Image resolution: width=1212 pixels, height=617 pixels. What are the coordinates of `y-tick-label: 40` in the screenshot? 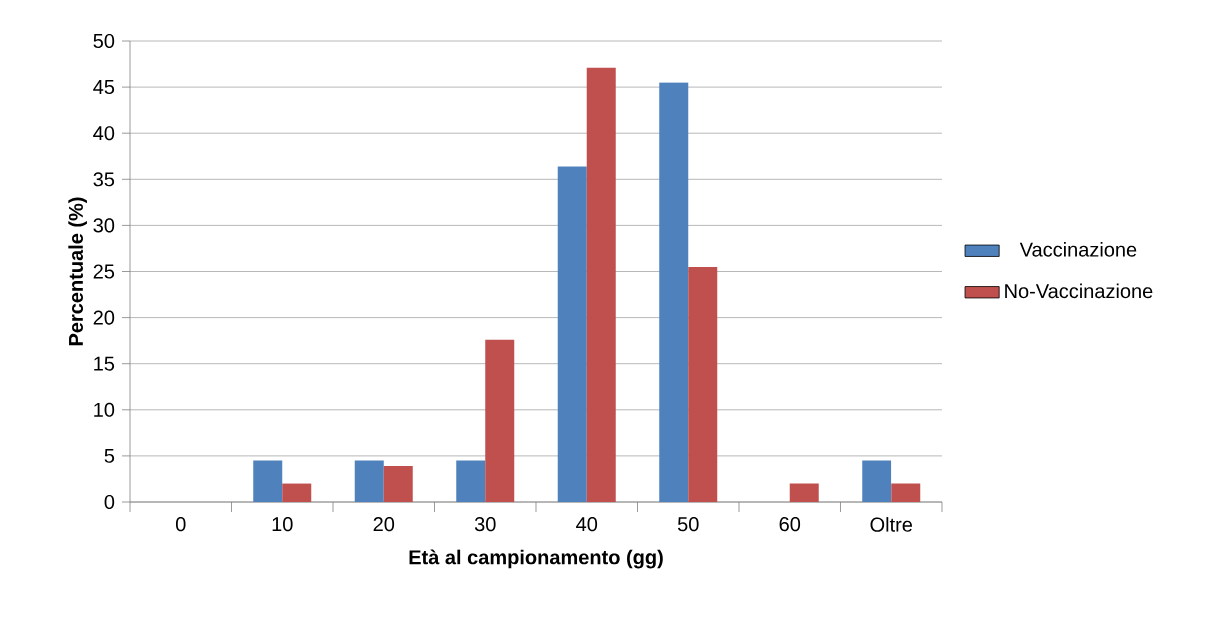 It's located at (104, 133).